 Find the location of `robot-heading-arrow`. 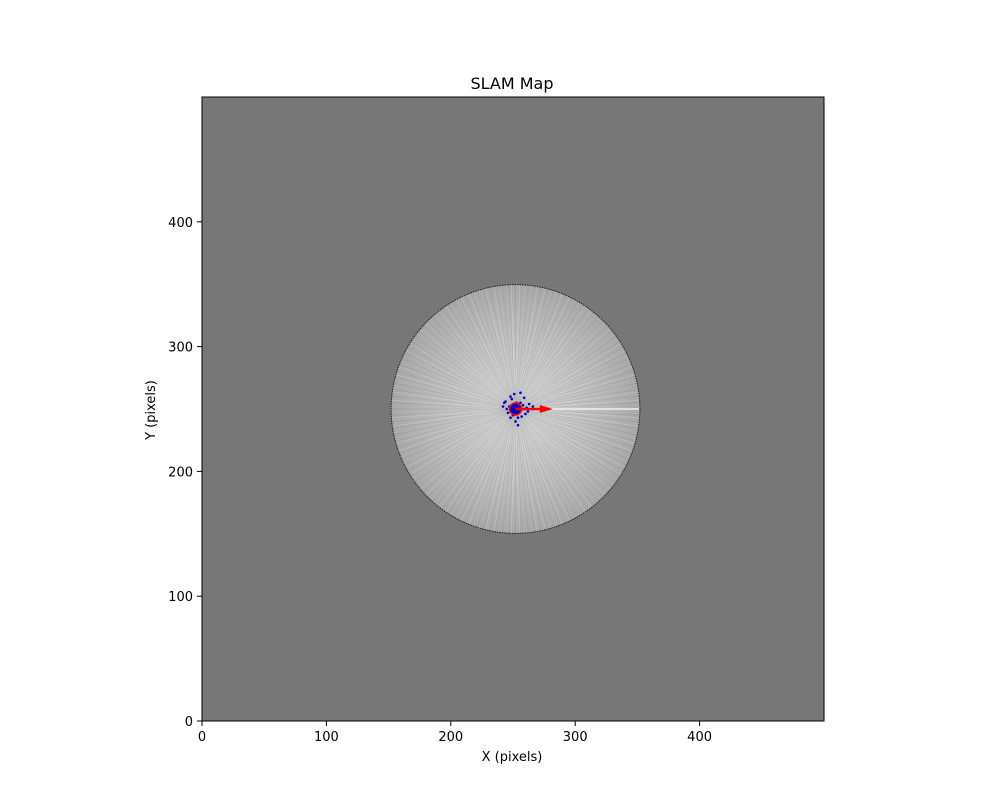

robot-heading-arrow is located at coordinates (534, 409).